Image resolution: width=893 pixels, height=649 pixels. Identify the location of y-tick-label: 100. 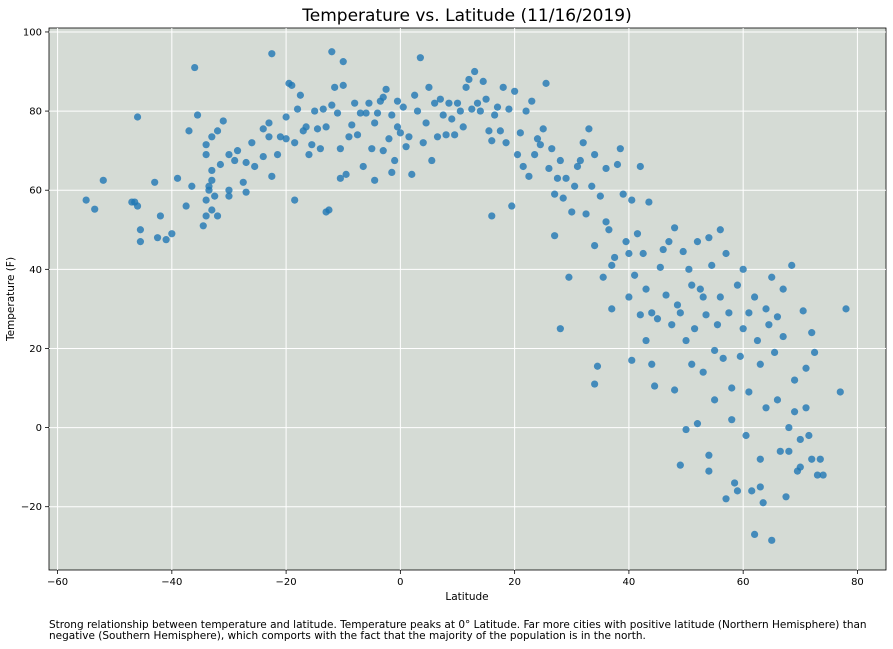
(32, 32).